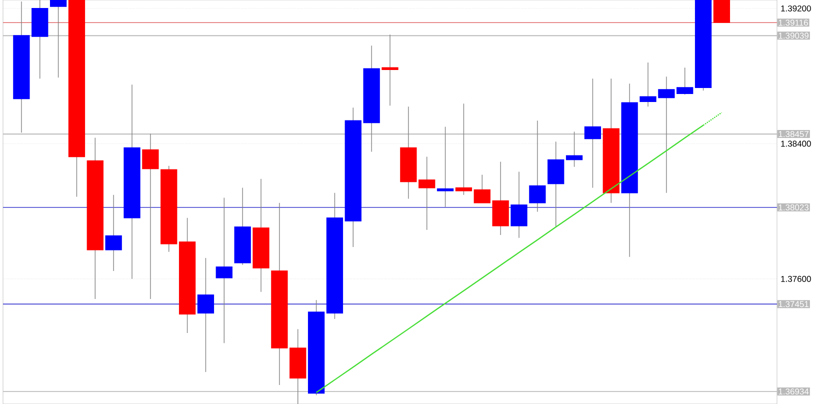 This screenshot has height=404, width=817. I want to click on ref-line-label: 1.39116, so click(793, 23).